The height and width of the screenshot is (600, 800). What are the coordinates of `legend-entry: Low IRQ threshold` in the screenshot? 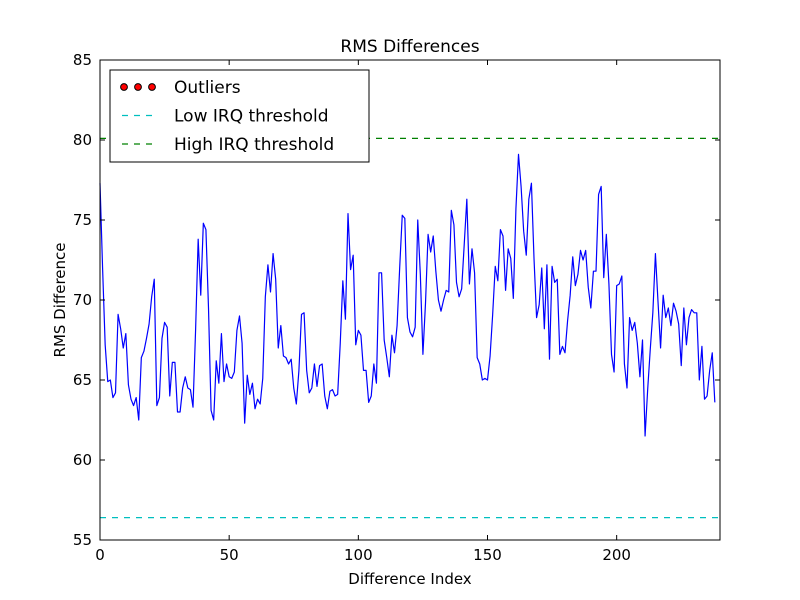 It's located at (225, 117).